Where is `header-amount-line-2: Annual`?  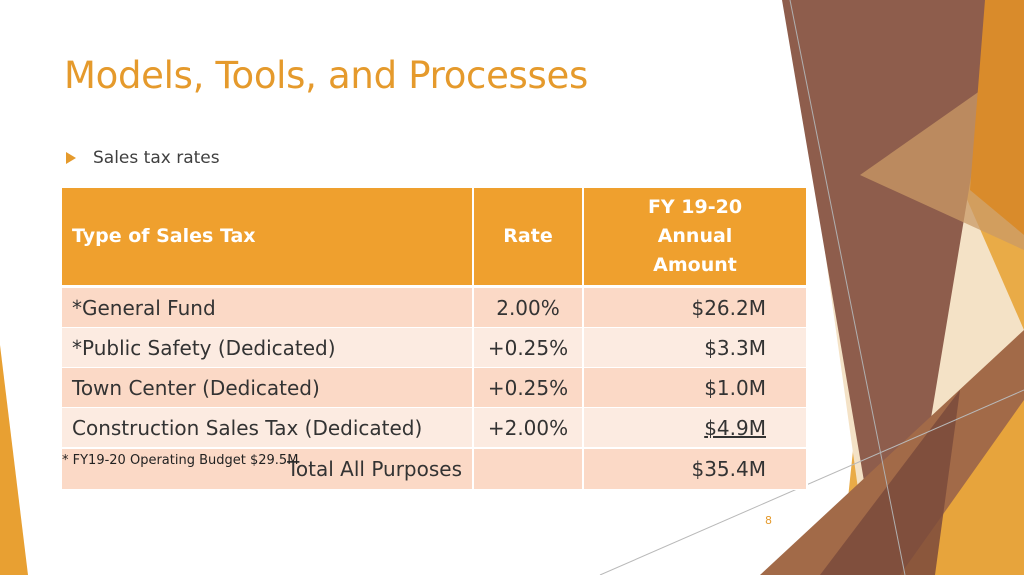
header-amount-line-2: Annual is located at coordinates (695, 236).